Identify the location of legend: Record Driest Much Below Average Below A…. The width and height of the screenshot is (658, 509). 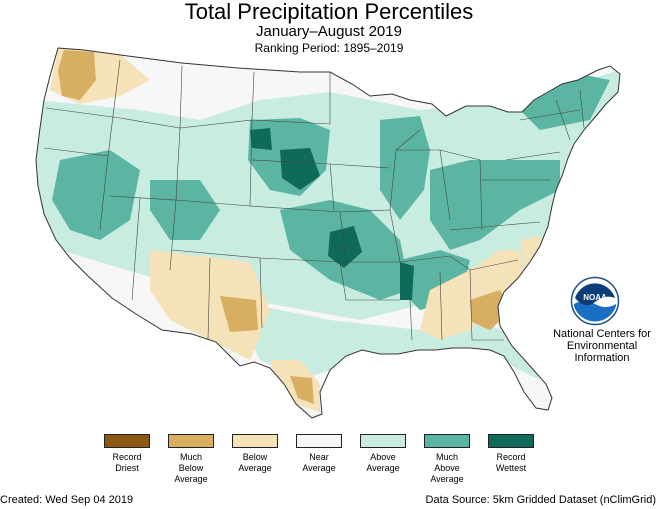
(330, 464).